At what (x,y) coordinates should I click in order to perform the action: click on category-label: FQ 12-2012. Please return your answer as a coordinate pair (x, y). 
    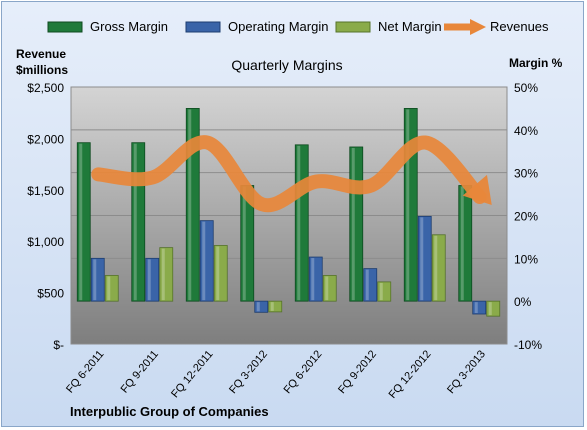
    Looking at the image, I should click on (410, 374).